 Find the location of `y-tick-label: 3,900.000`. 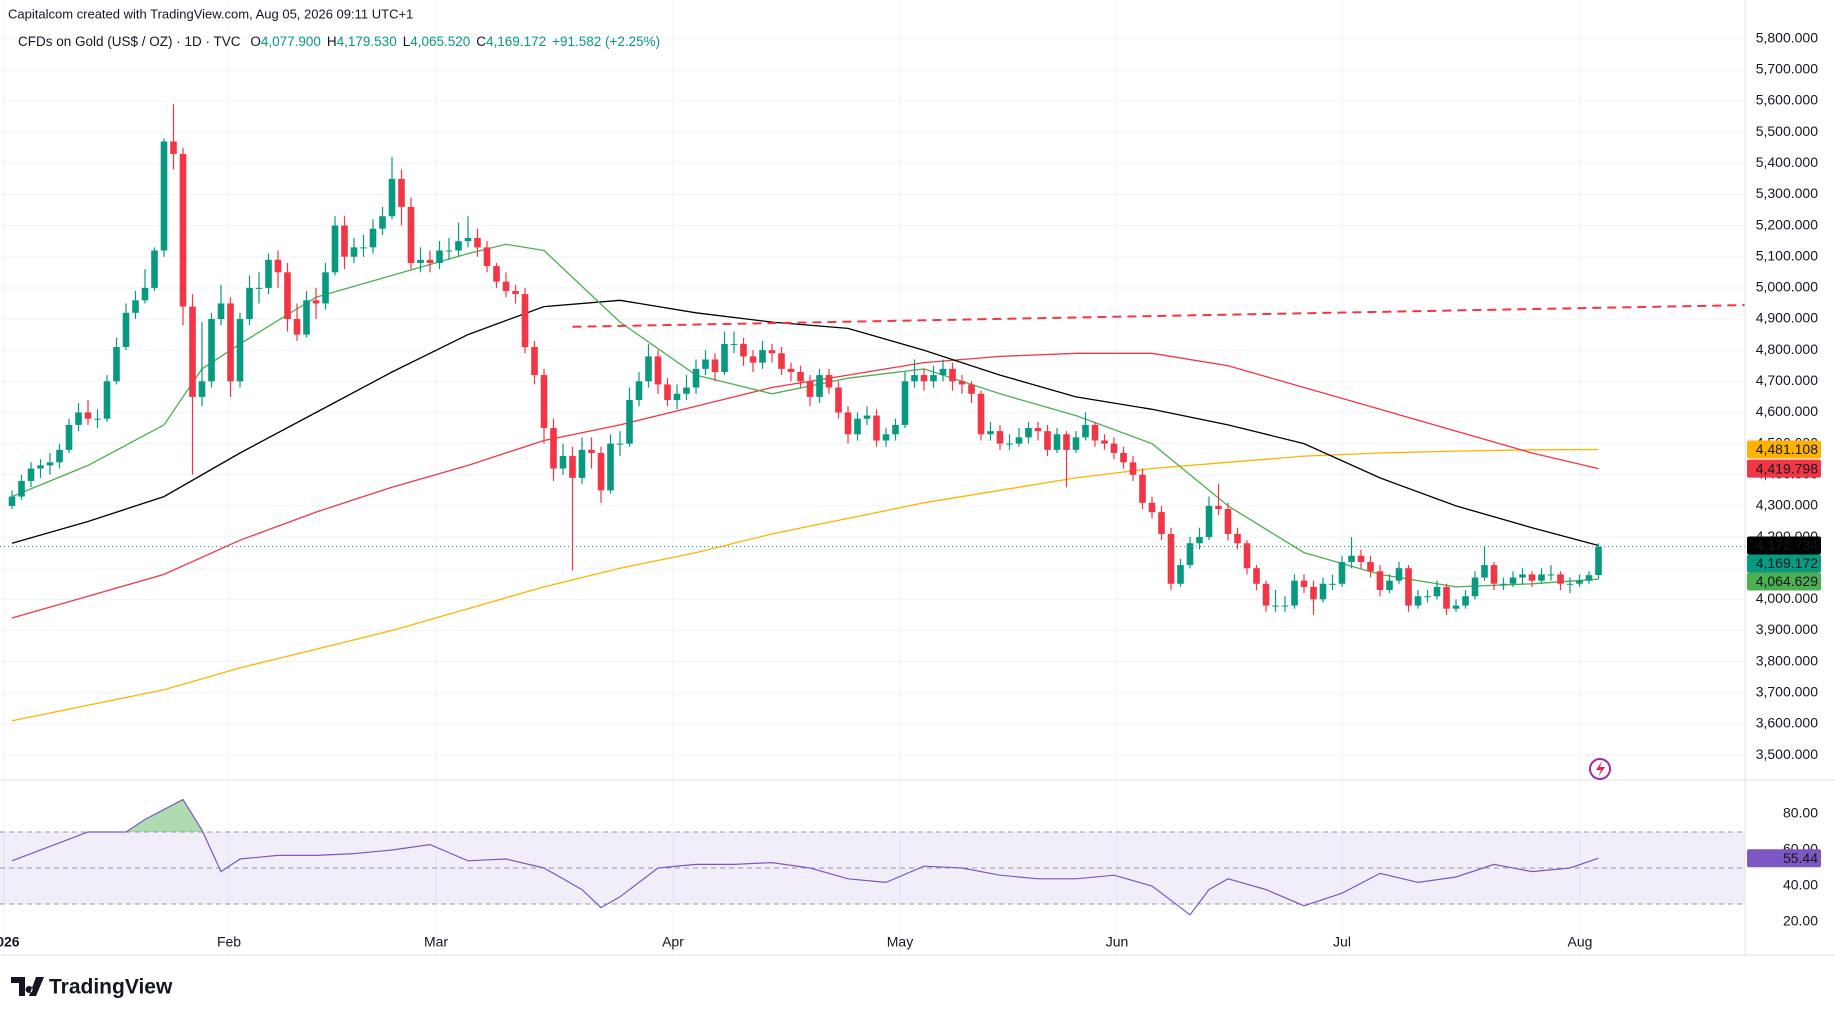

y-tick-label: 3,900.000 is located at coordinates (1787, 629).